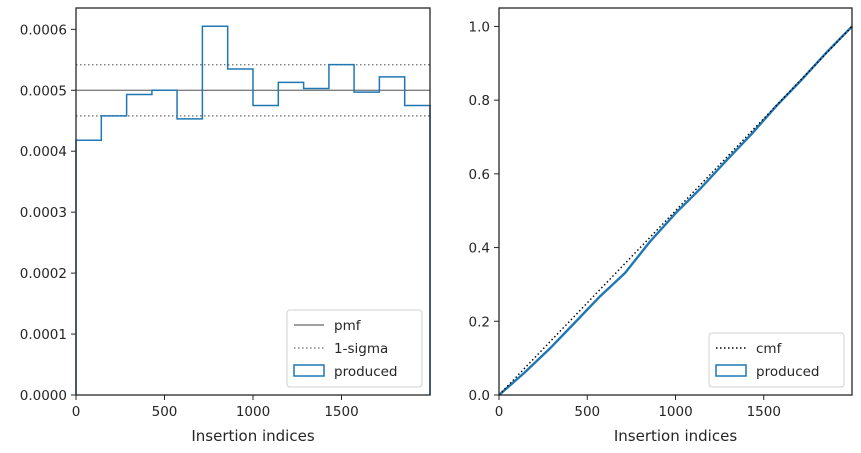 This screenshot has width=861, height=453. I want to click on y-tick-label: 0.0, so click(479, 396).